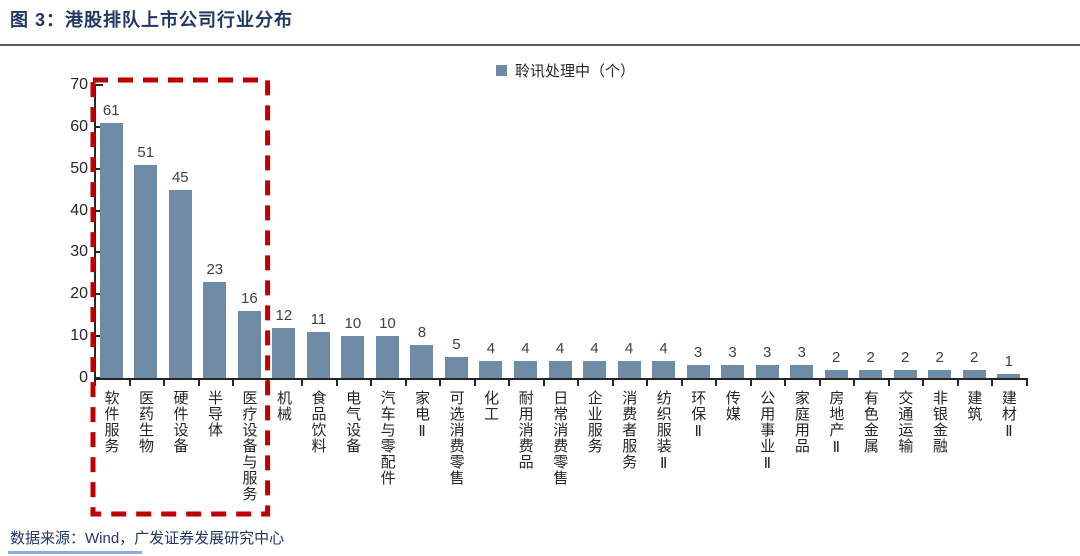 The width and height of the screenshot is (1080, 556). What do you see at coordinates (79, 210) in the screenshot?
I see `y-axis-tick-label: 40` at bounding box center [79, 210].